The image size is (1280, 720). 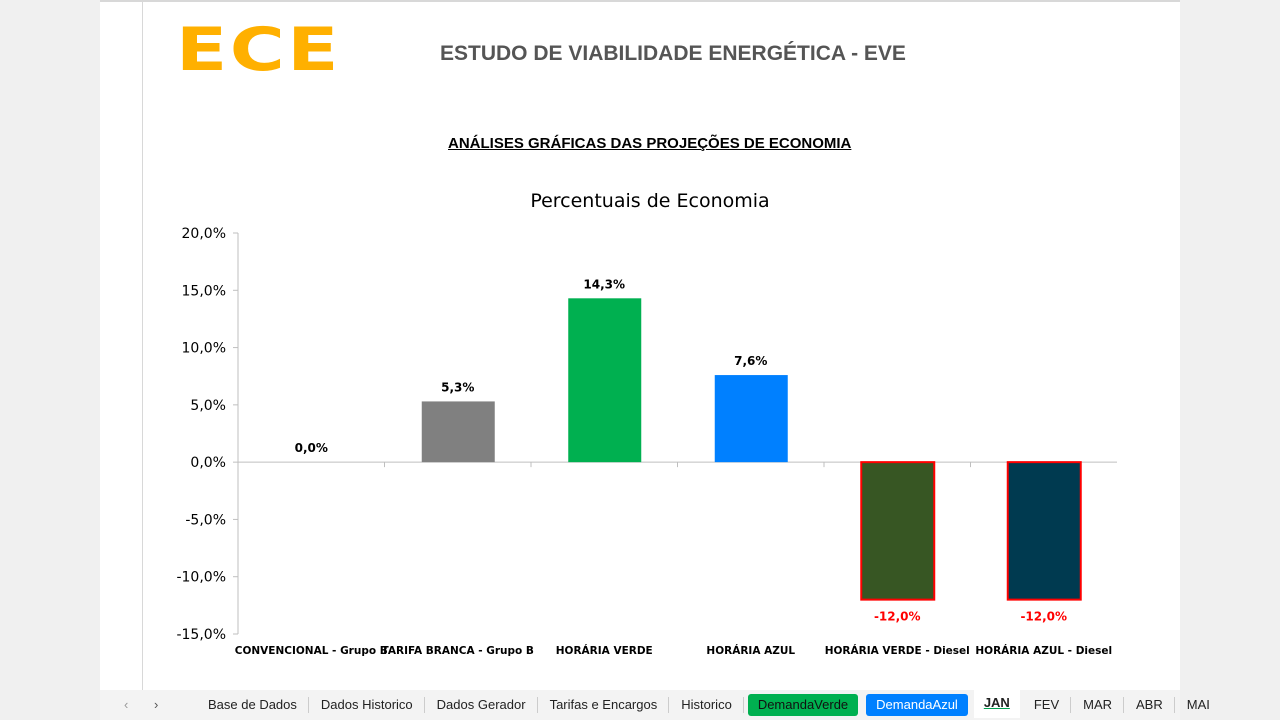 What do you see at coordinates (366, 704) in the screenshot?
I see `sheet-tab-dados-historico: Dados Historico` at bounding box center [366, 704].